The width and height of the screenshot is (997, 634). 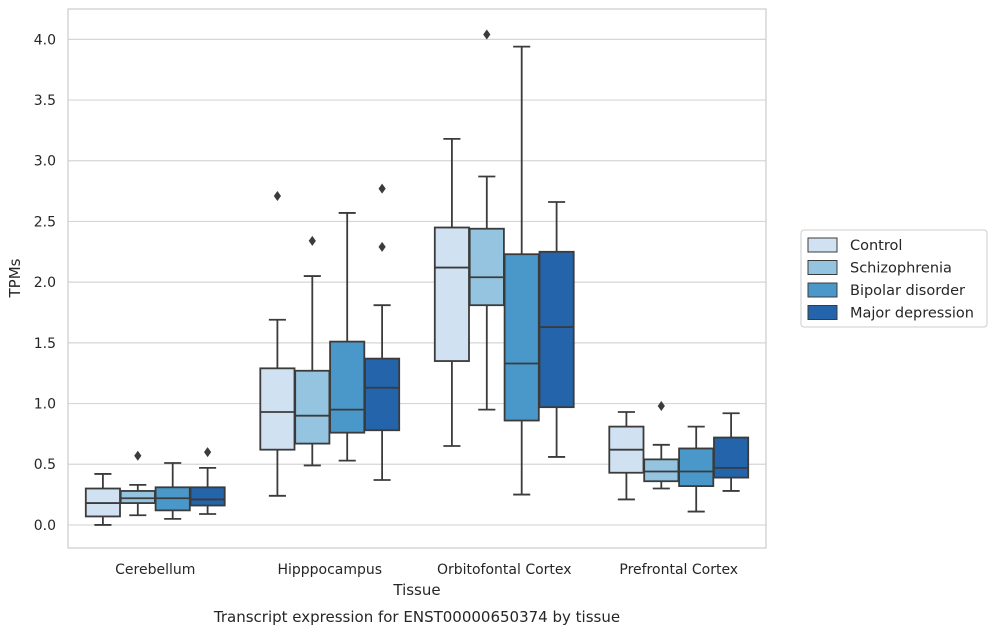 I want to click on legend-frame, so click(x=894, y=278).